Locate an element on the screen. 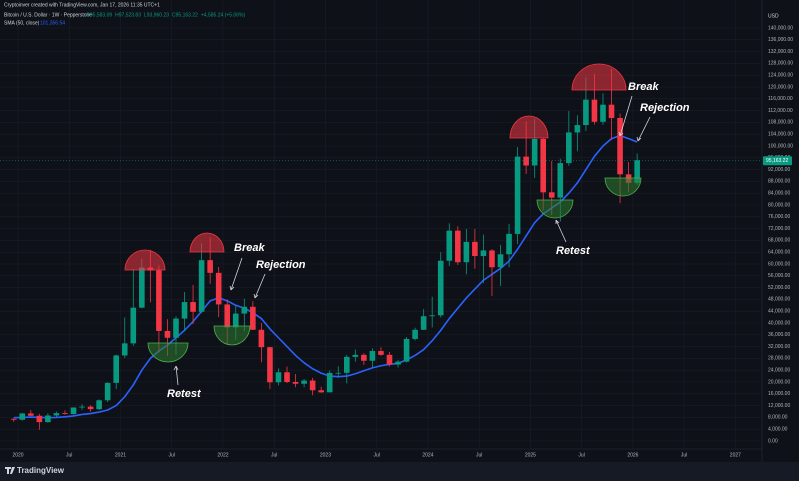 This screenshot has width=799, height=481. sma-name: SMA (50, close) is located at coordinates (22, 23).